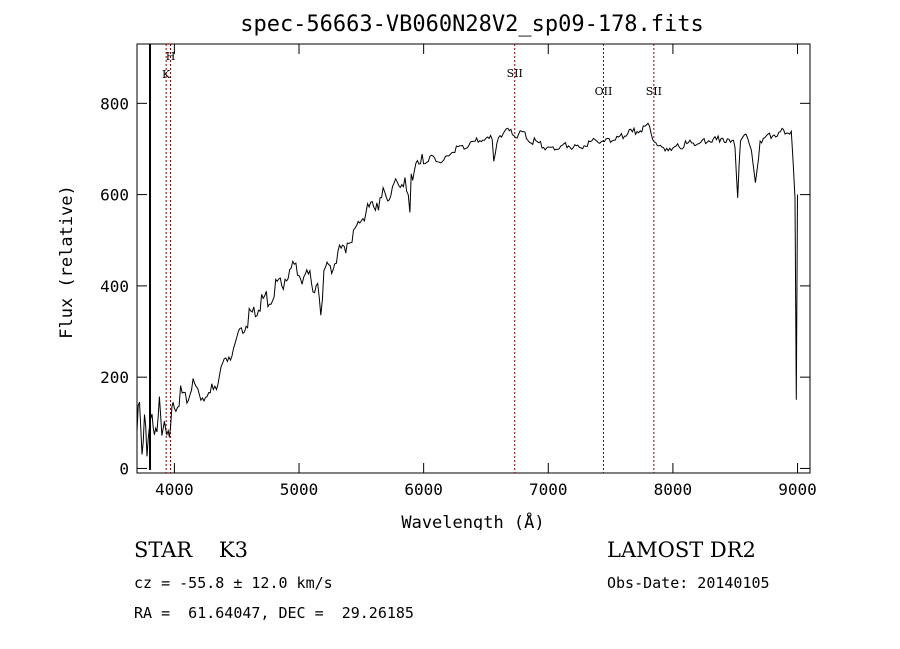  I want to click on survey-name: LAMOST DR2, so click(681, 550).